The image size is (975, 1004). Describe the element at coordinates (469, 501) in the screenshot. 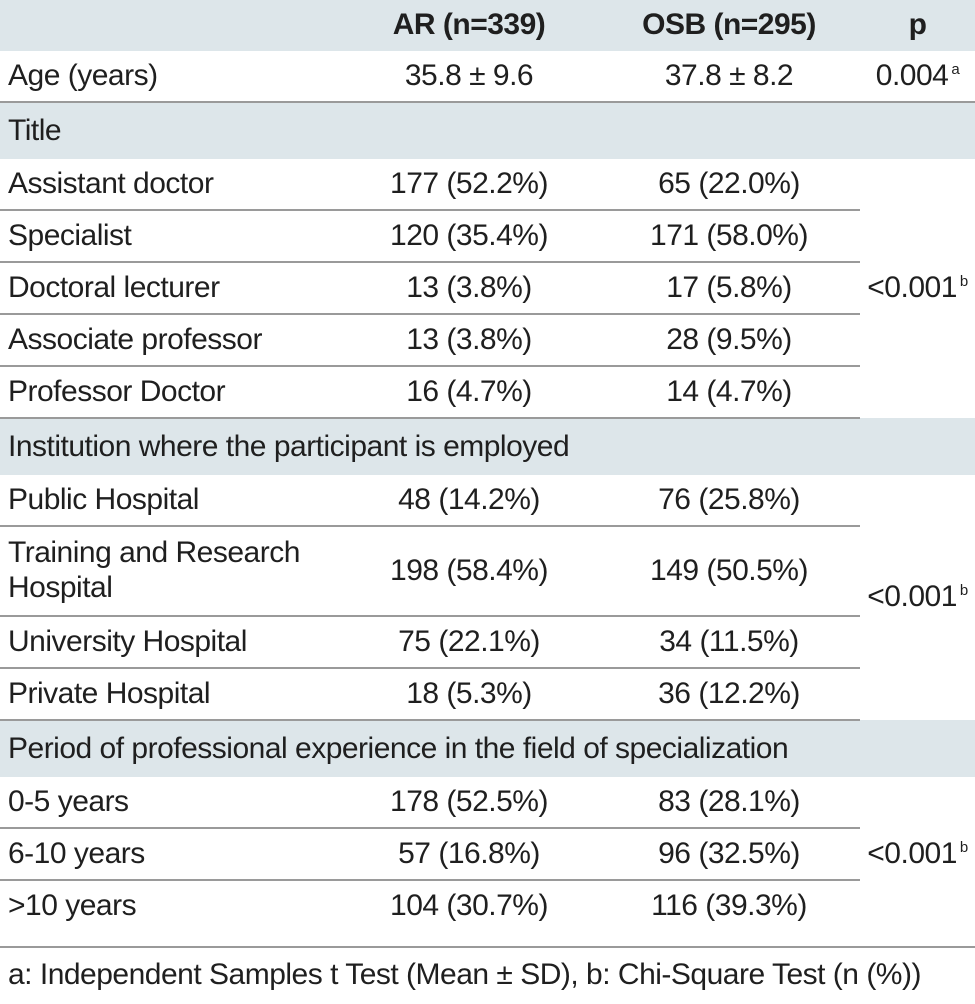

I see `cell-ar: 48 (14.2%)` at that location.